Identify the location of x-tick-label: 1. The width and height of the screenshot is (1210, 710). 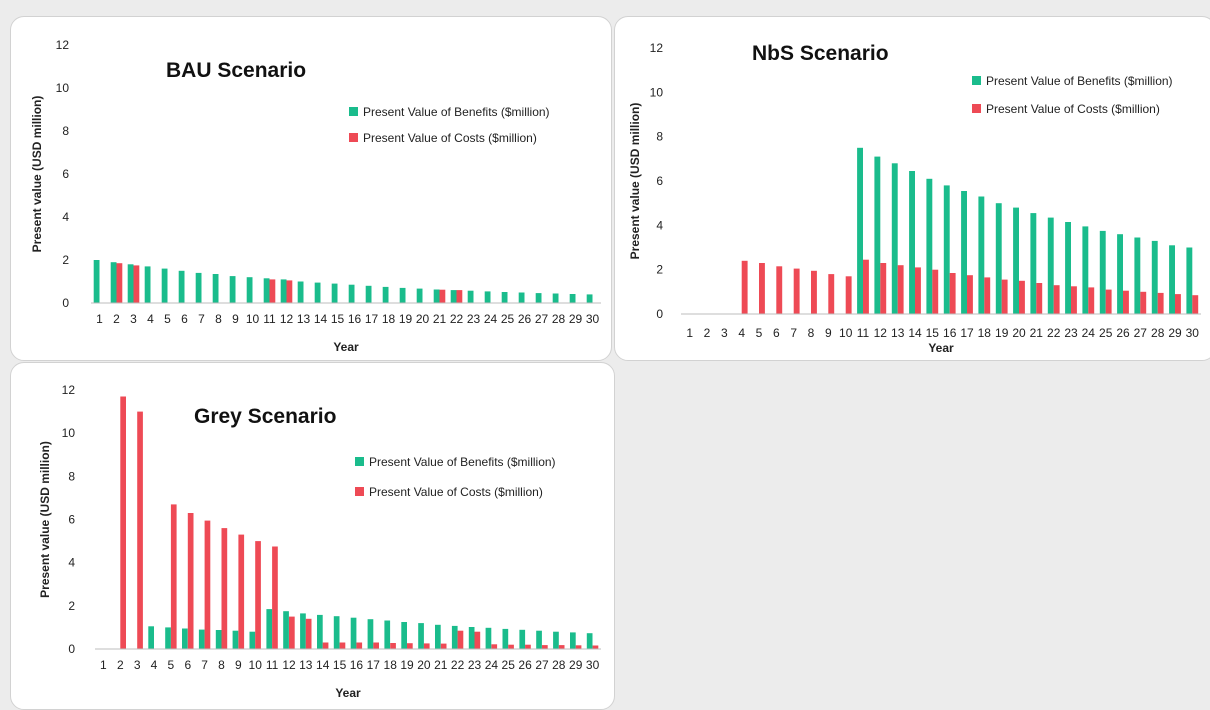
(99, 319).